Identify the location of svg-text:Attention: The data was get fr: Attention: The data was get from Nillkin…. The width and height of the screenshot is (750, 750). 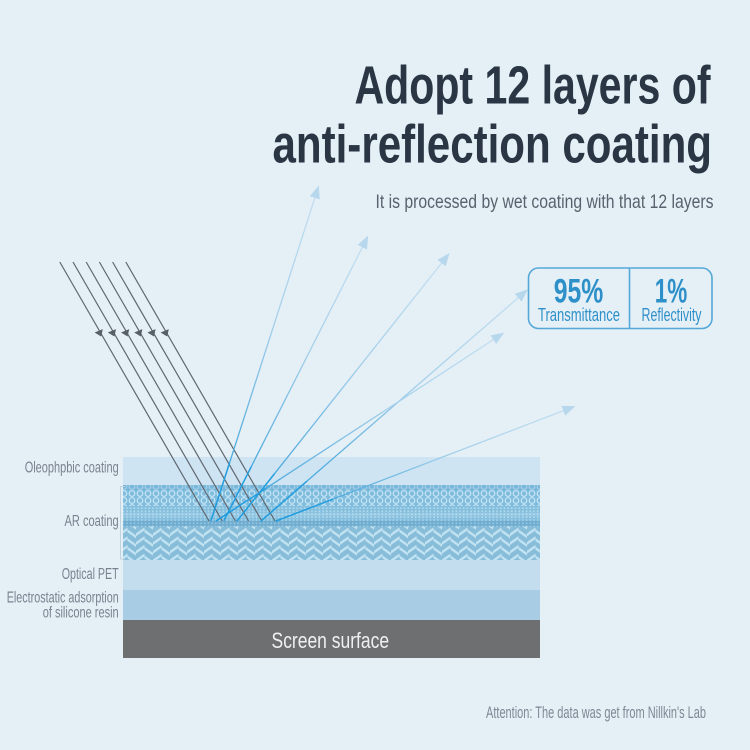
(596, 712).